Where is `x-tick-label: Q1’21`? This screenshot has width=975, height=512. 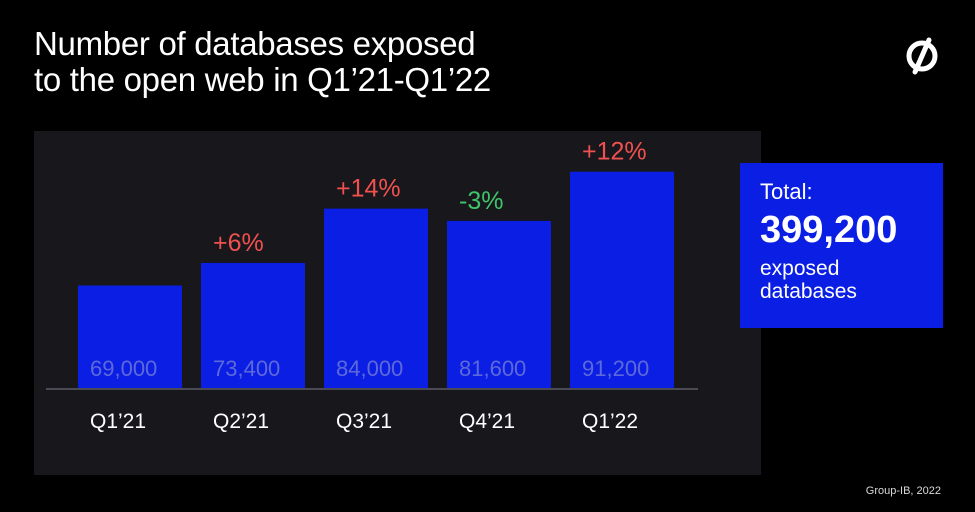
x-tick-label: Q1’21 is located at coordinates (118, 421).